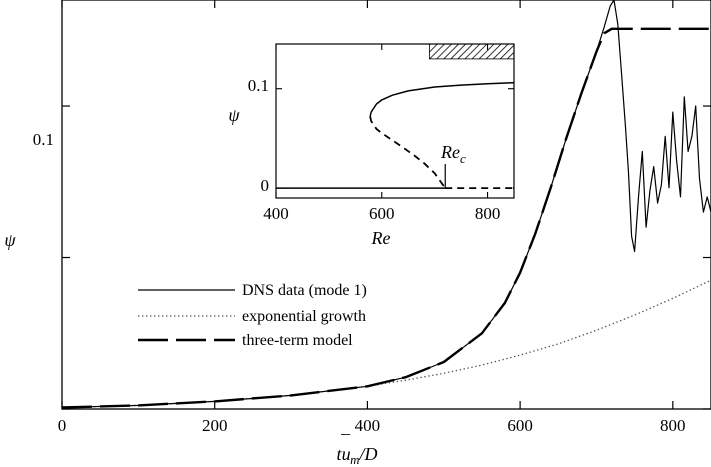 The width and height of the screenshot is (711, 467). What do you see at coordinates (407, 152) in the screenshot?
I see `inset-series-lower-unstable-branch` at bounding box center [407, 152].